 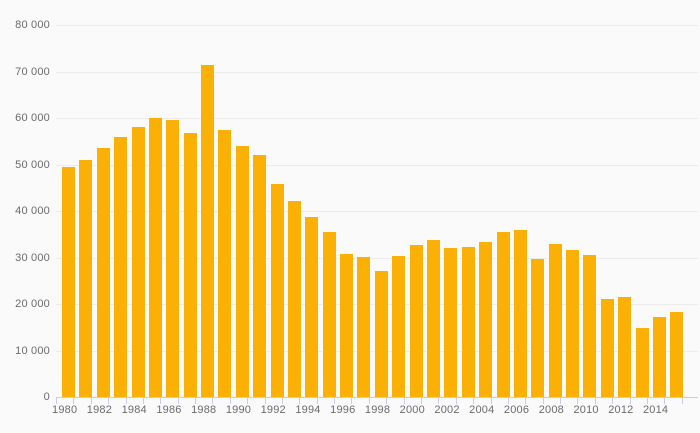 I want to click on bar-2007, so click(x=538, y=328).